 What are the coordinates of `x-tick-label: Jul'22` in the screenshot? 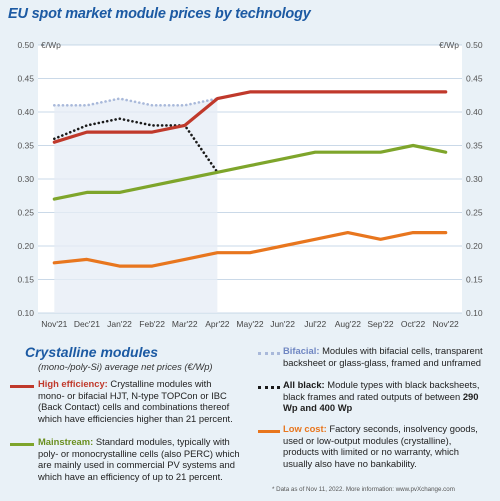 It's located at (315, 324).